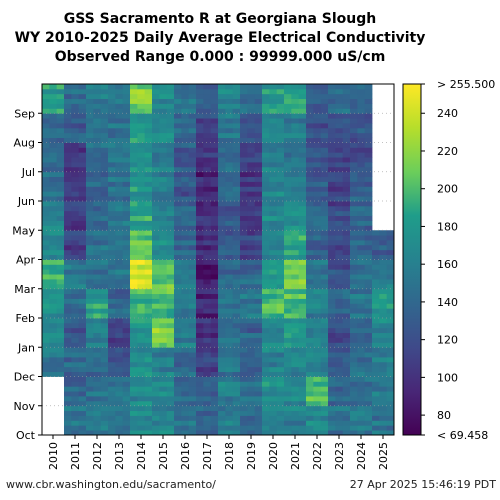  What do you see at coordinates (24, 113) in the screenshot?
I see `y-tick-label-sep: Sep` at bounding box center [24, 113].